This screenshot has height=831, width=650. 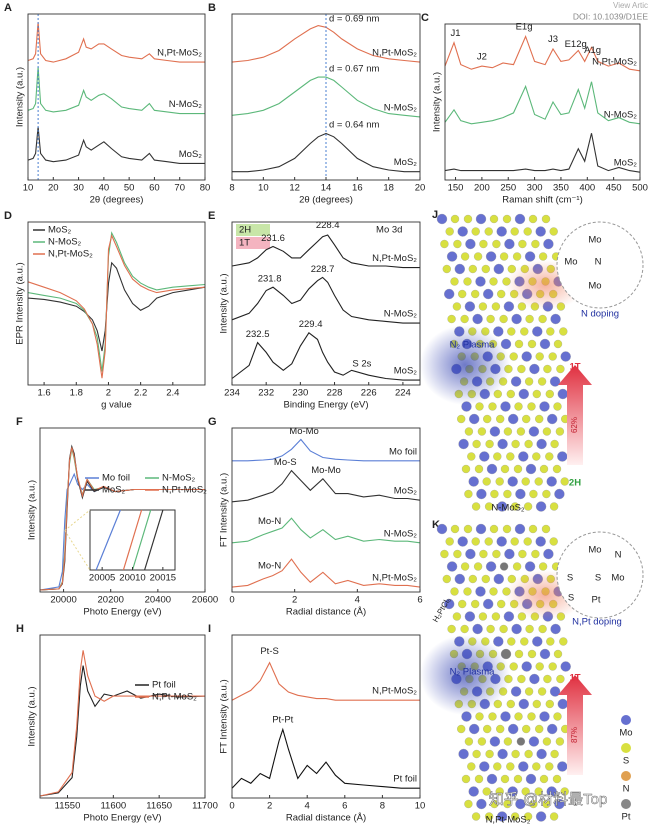 I want to click on inset-tick-label: 20005, so click(x=102, y=578).